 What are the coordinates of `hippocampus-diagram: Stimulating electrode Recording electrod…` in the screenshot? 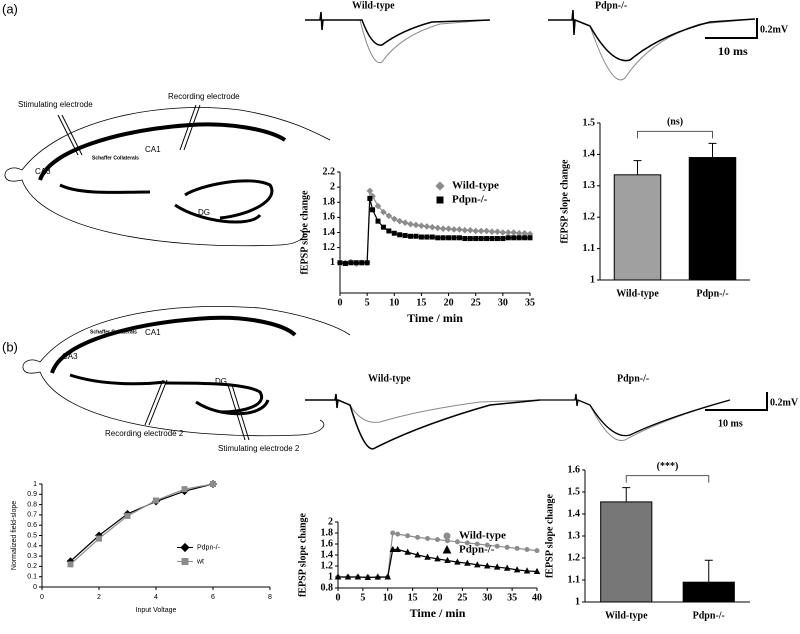 It's located at (167, 169).